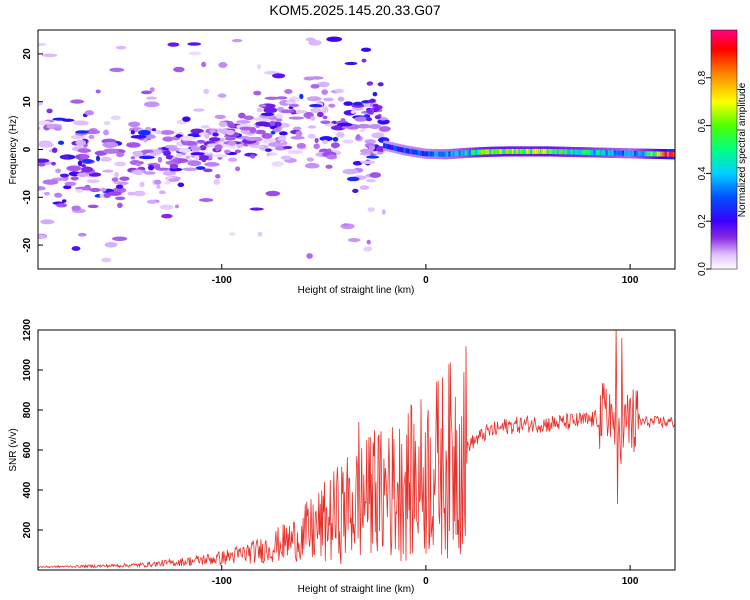  What do you see at coordinates (27, 529) in the screenshot?
I see `snr-y-tick-label: 200` at bounding box center [27, 529].